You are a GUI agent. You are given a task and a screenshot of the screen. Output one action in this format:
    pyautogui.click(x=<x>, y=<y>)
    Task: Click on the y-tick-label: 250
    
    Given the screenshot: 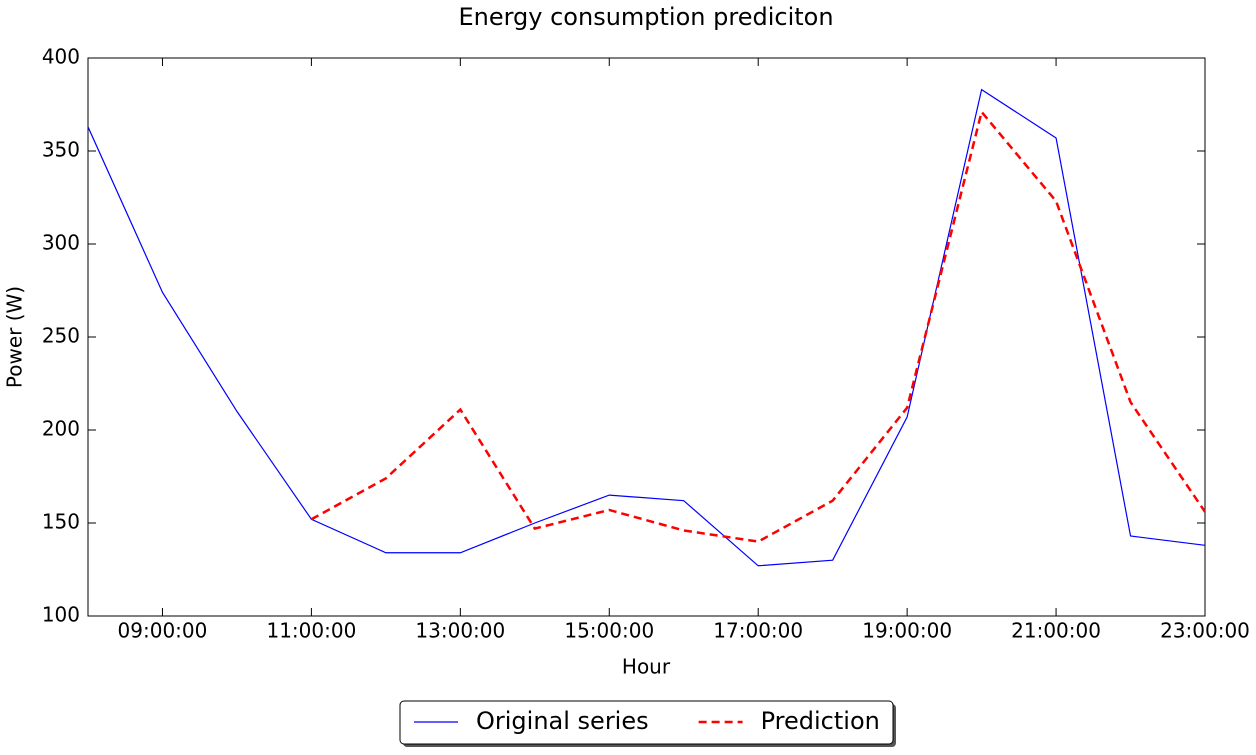 What is the action you would take?
    pyautogui.click(x=61, y=336)
    